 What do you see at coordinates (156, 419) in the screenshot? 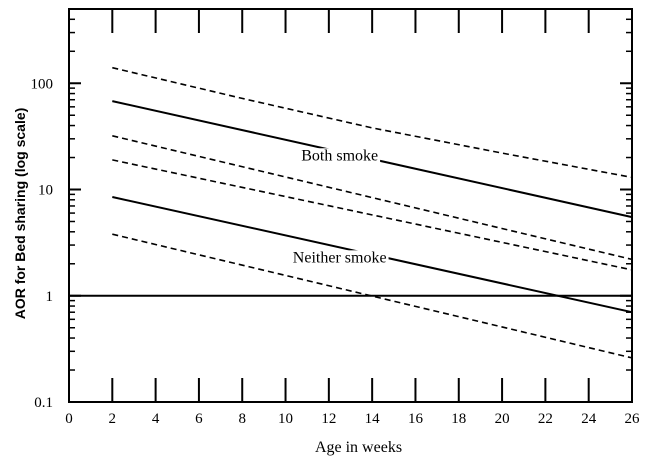
I see `x-tick-label: 4` at bounding box center [156, 419].